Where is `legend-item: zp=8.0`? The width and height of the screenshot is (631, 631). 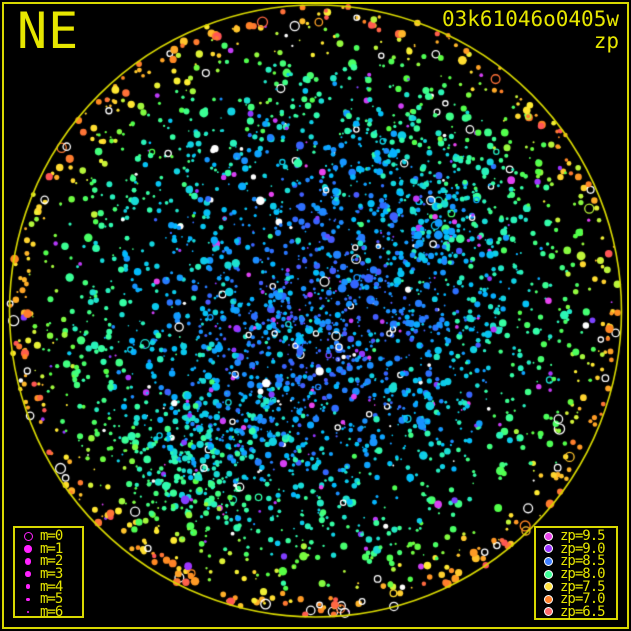 legend-item: zp=8.0 is located at coordinates (578, 574).